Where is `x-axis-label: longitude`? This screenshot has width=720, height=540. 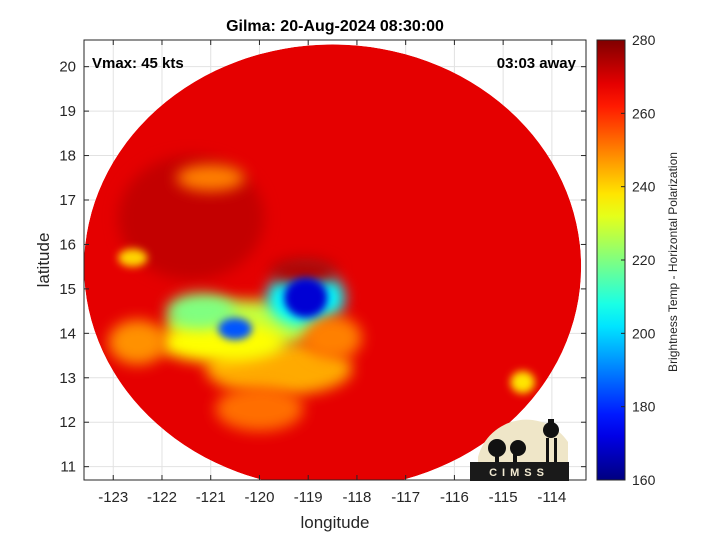
x-axis-label: longitude is located at coordinates (334, 522).